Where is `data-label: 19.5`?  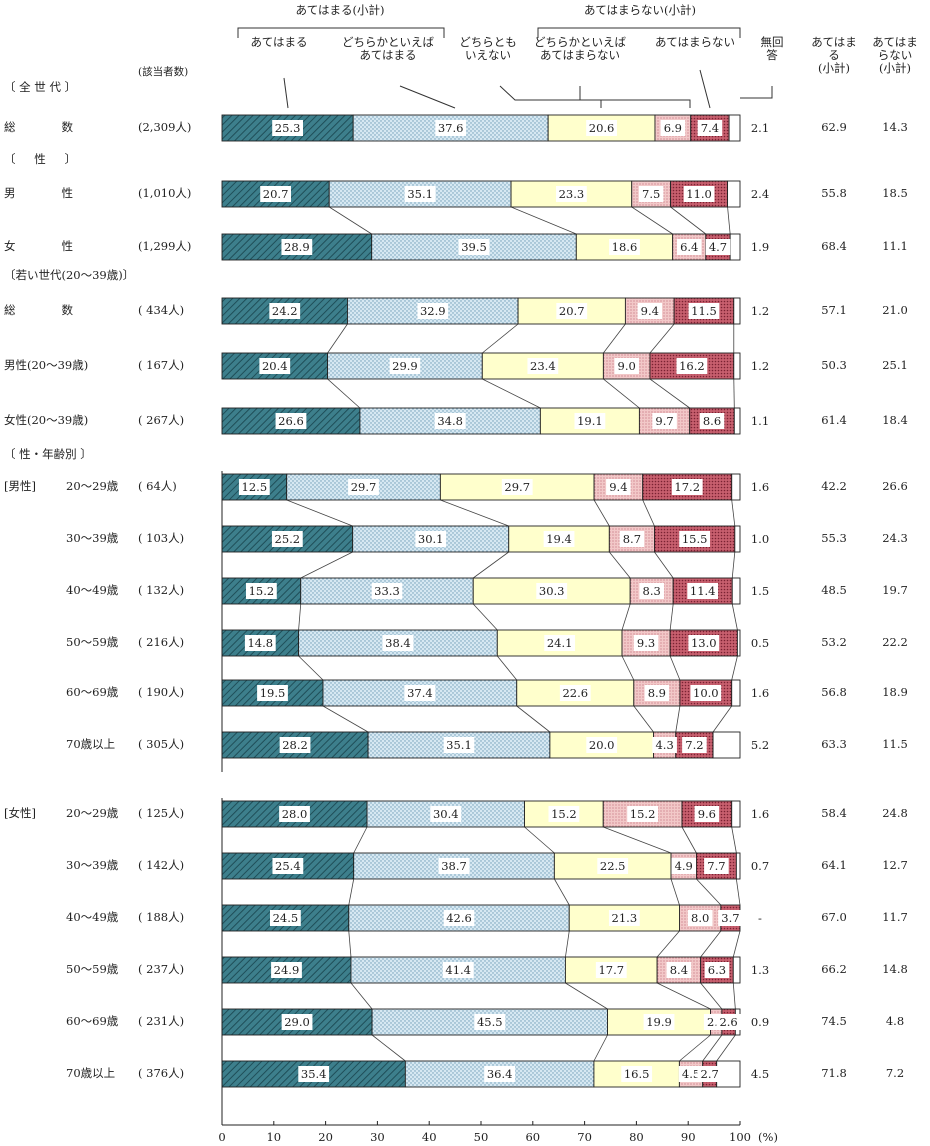 data-label: 19.5 is located at coordinates (273, 693).